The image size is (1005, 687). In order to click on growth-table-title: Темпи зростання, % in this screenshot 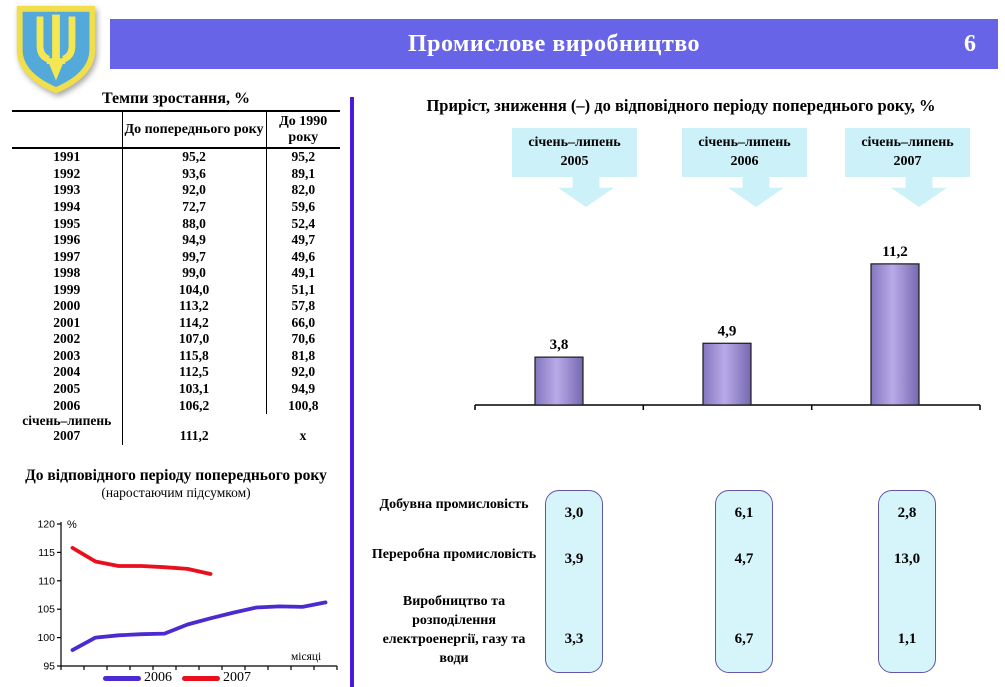, I will do `click(176, 98)`.